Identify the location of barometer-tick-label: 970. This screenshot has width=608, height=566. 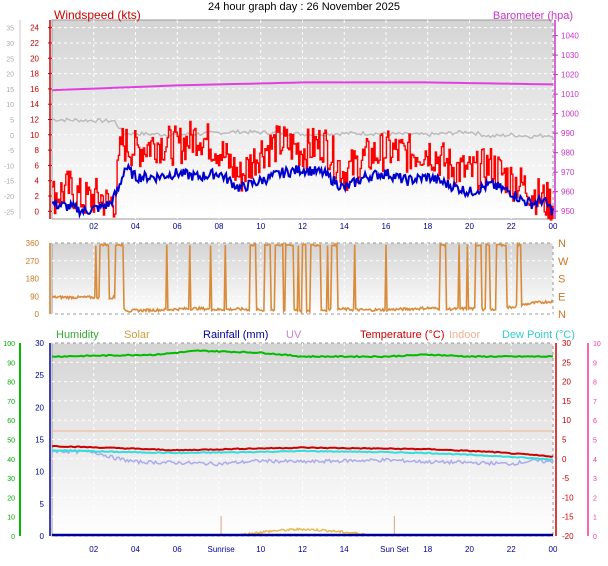
(568, 172).